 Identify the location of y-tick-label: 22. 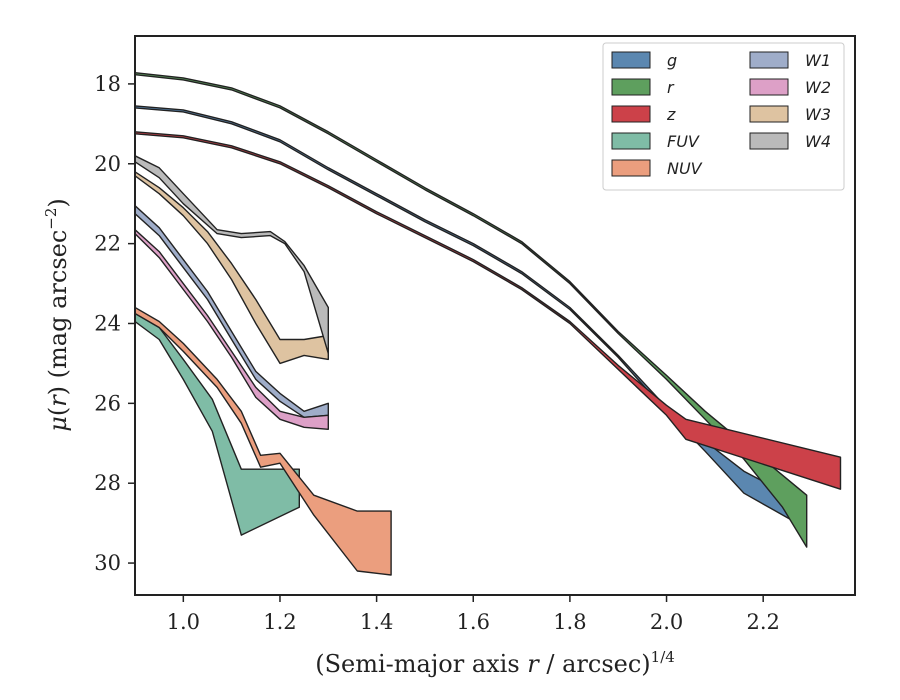
(107, 244).